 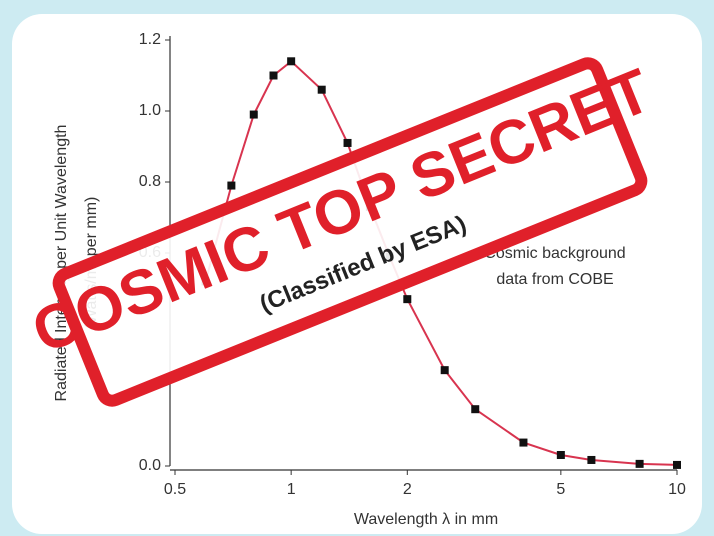 What do you see at coordinates (150, 181) in the screenshot?
I see `y-tick-label: 0.8` at bounding box center [150, 181].